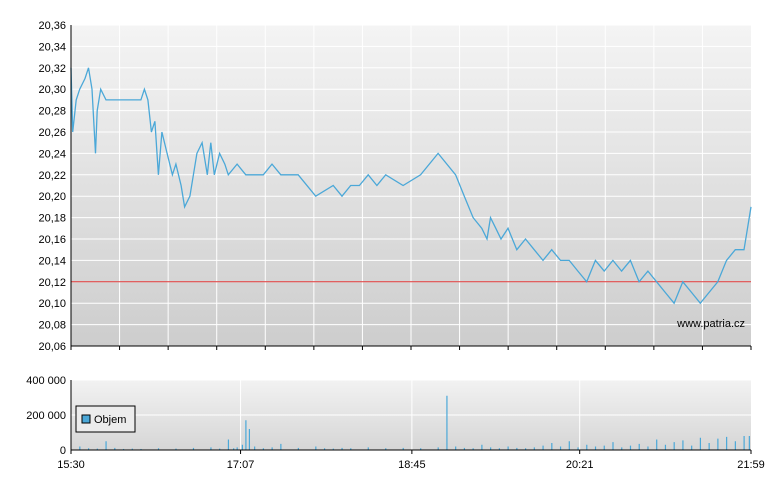  Describe the element at coordinates (52, 219) in the screenshot. I see `price-y-tick-label: 20,18` at that location.